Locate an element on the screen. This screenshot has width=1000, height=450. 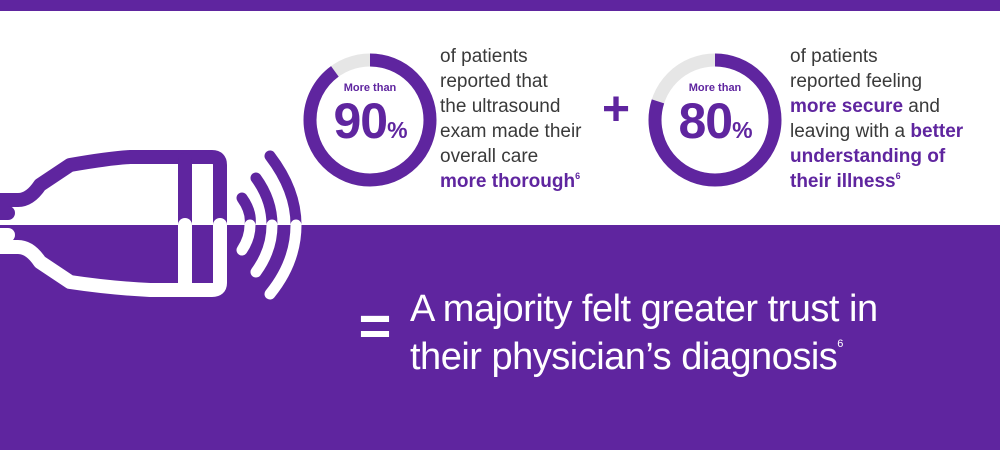
headline-line: A majority felt greater trust in is located at coordinates (644, 309).